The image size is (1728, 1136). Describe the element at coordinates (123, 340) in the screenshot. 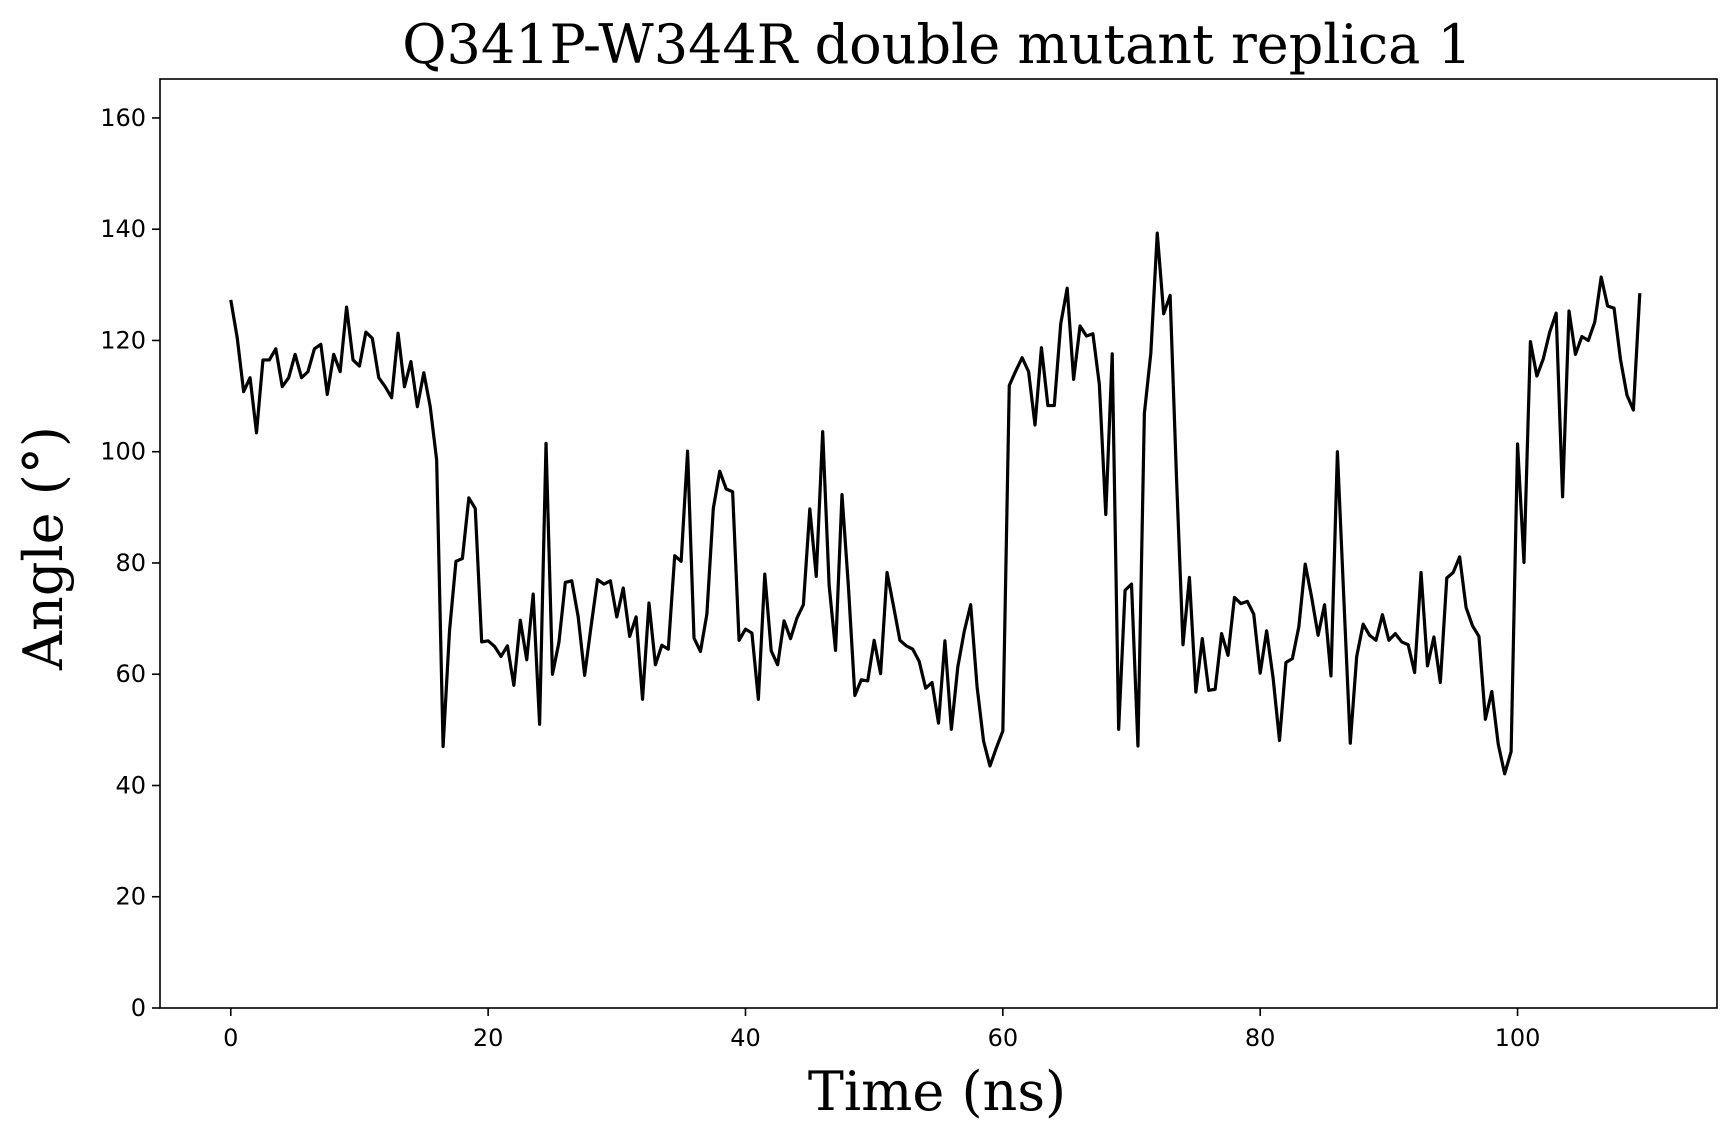

I see `y-tick-label: 120` at that location.